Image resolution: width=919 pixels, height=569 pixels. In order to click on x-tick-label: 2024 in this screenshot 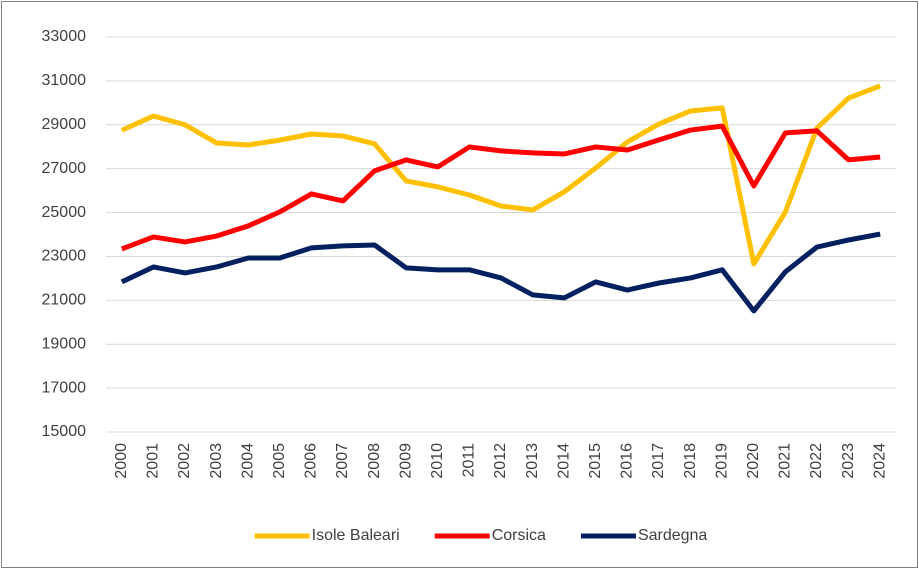, I will do `click(879, 461)`.